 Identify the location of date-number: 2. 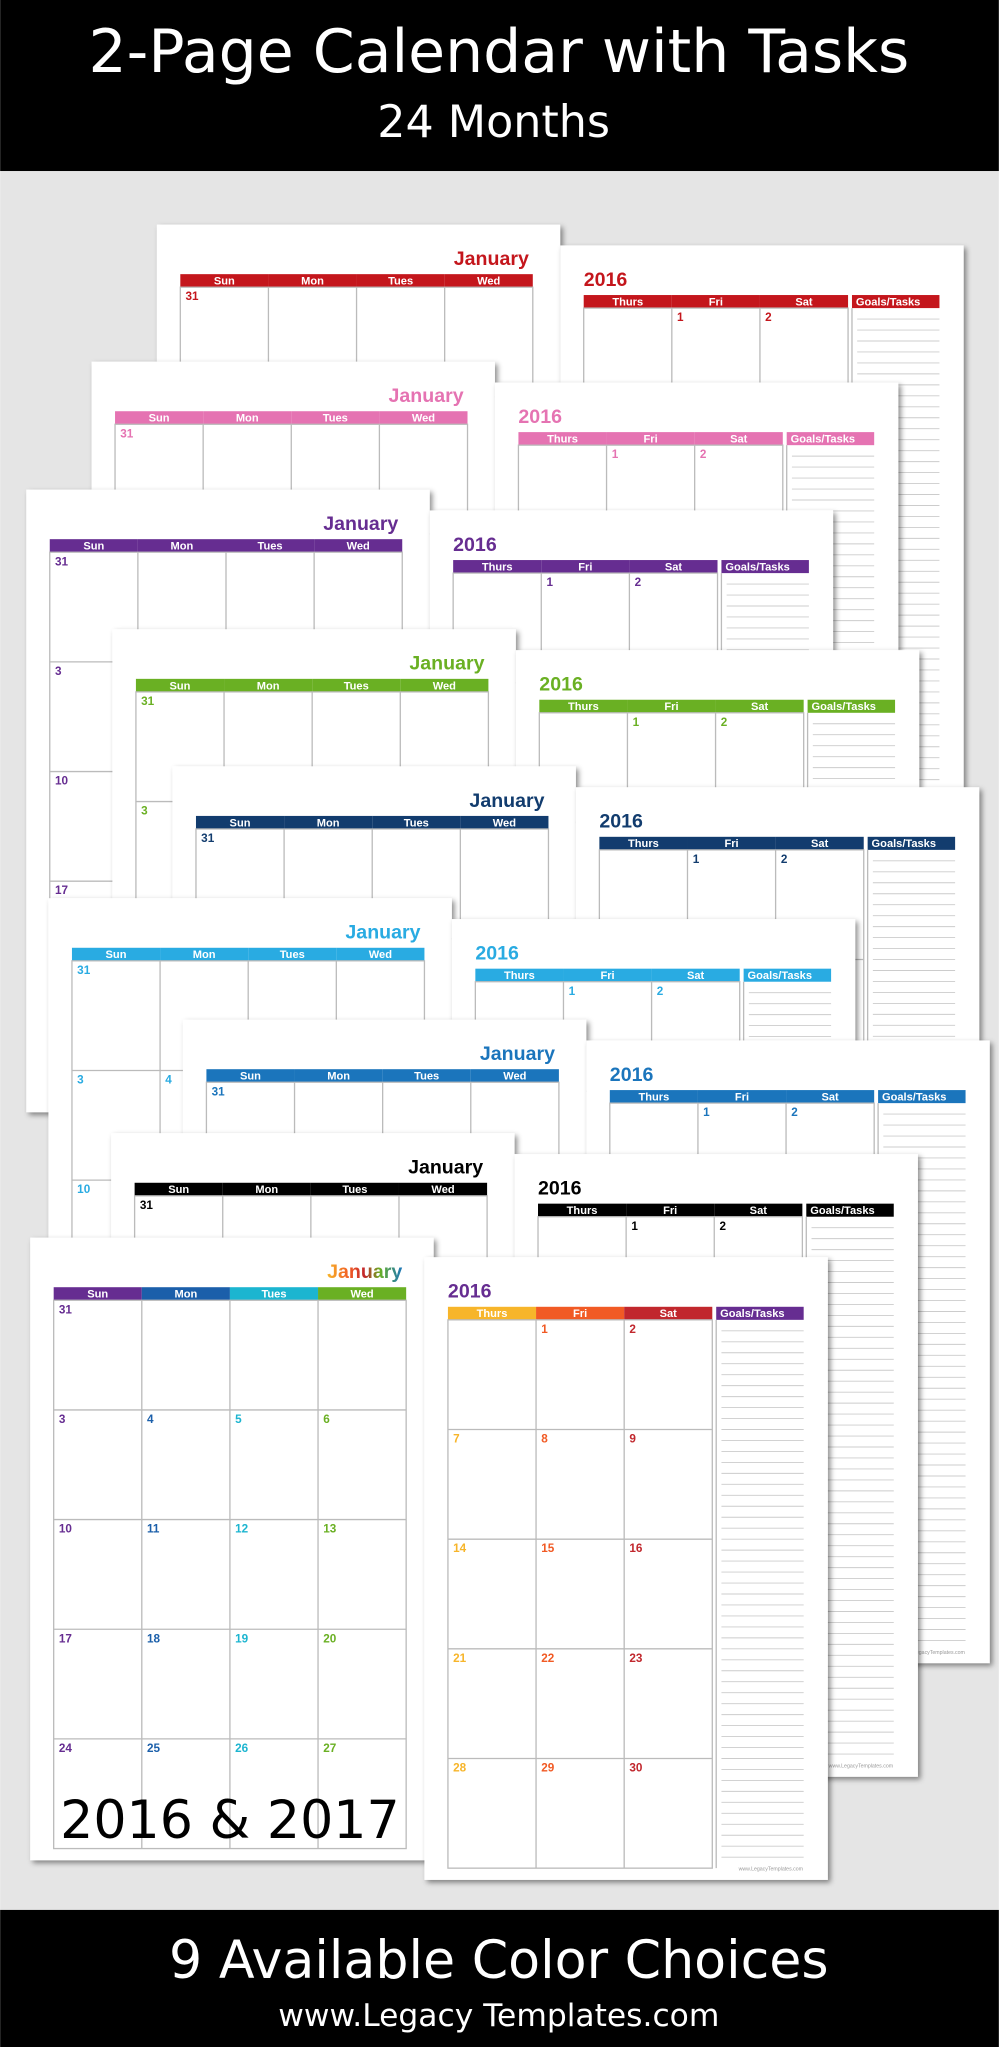
(632, 1329).